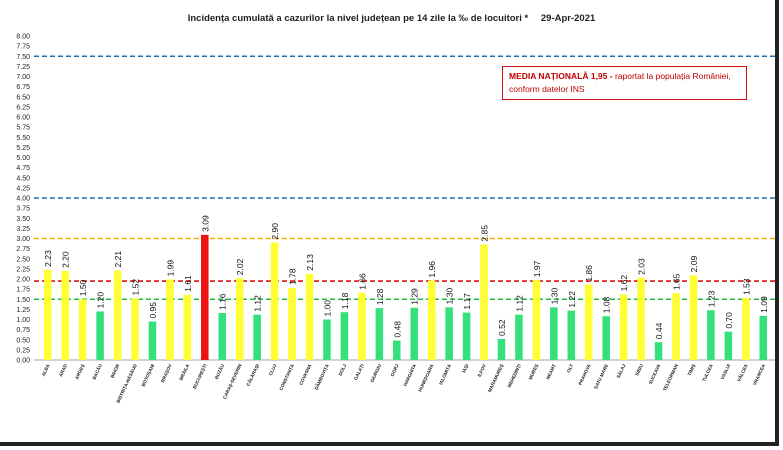  I want to click on category-label: CĂLĂRAȘI, so click(253, 375).